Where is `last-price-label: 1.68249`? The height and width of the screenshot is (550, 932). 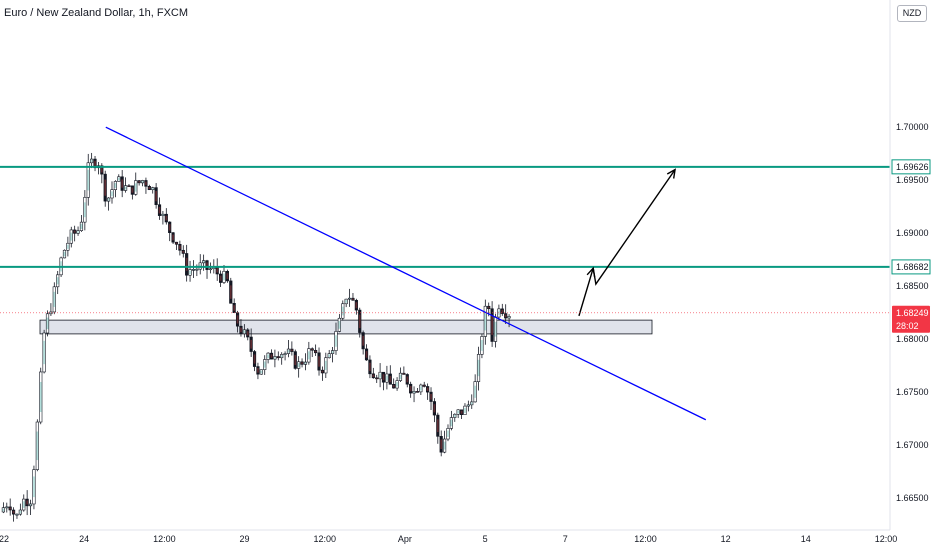 last-price-label: 1.68249 is located at coordinates (912, 313).